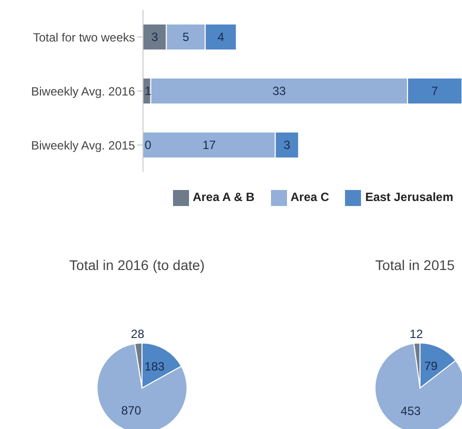 This screenshot has height=429, width=462. Describe the element at coordinates (310, 197) in the screenshot. I see `legend-label: Area C` at that location.